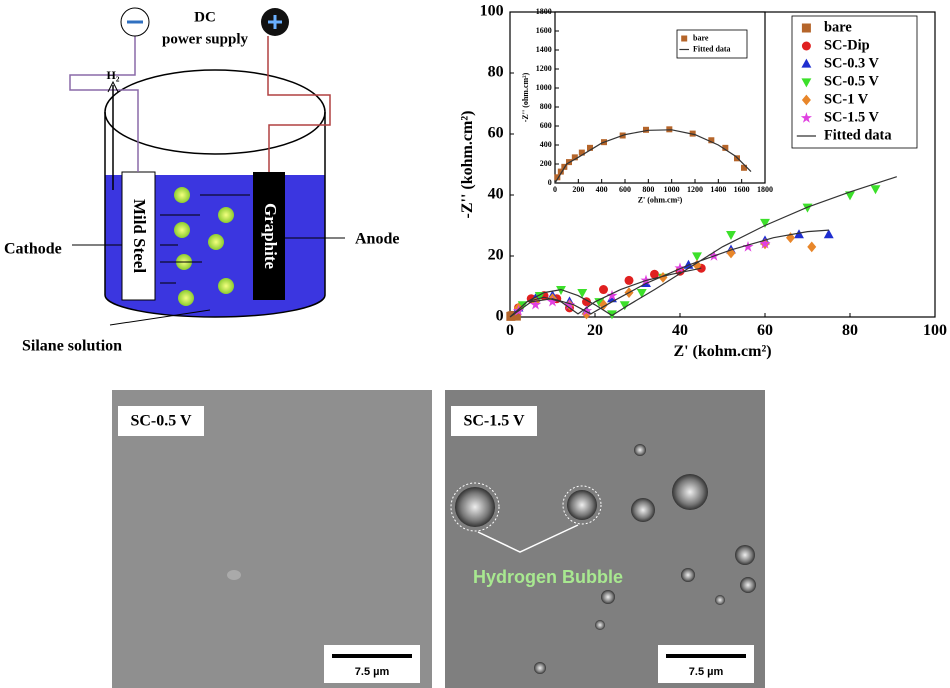  What do you see at coordinates (72, 346) in the screenshot?
I see `solution-label: Silane solution` at bounding box center [72, 346].